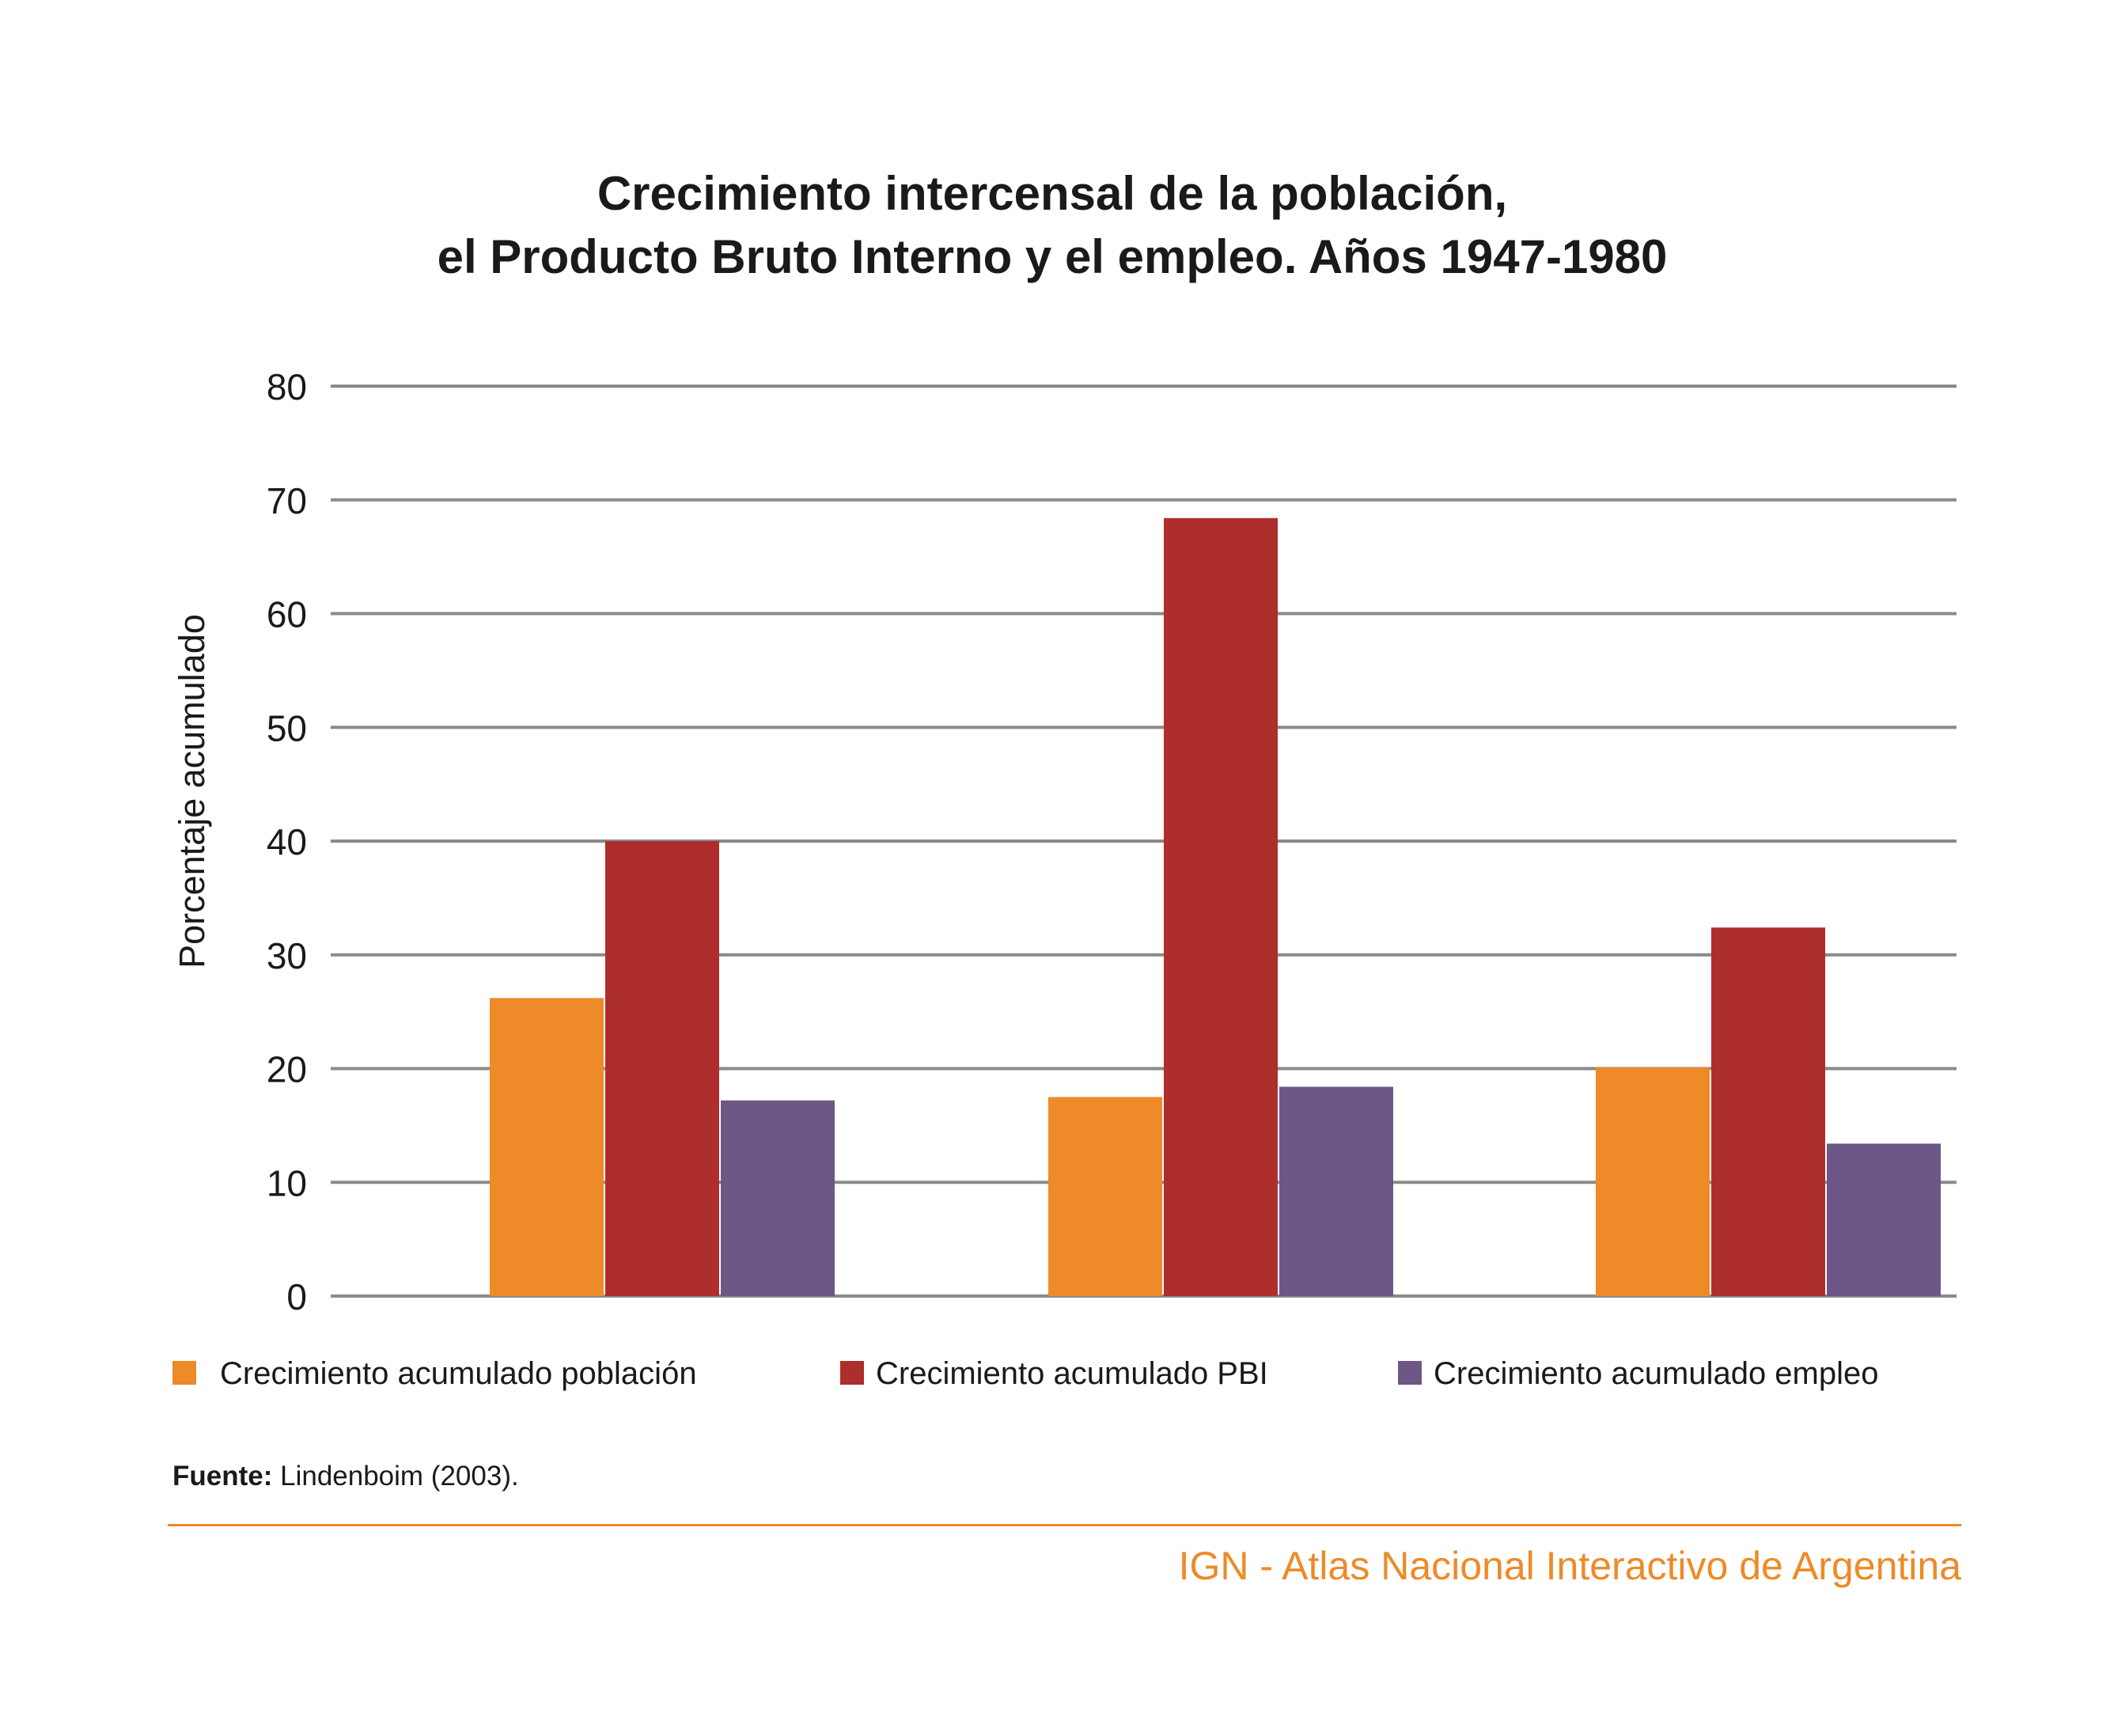 The width and height of the screenshot is (2110, 1736). Describe the element at coordinates (287, 1070) in the screenshot. I see `y-tick-label: 20` at that location.